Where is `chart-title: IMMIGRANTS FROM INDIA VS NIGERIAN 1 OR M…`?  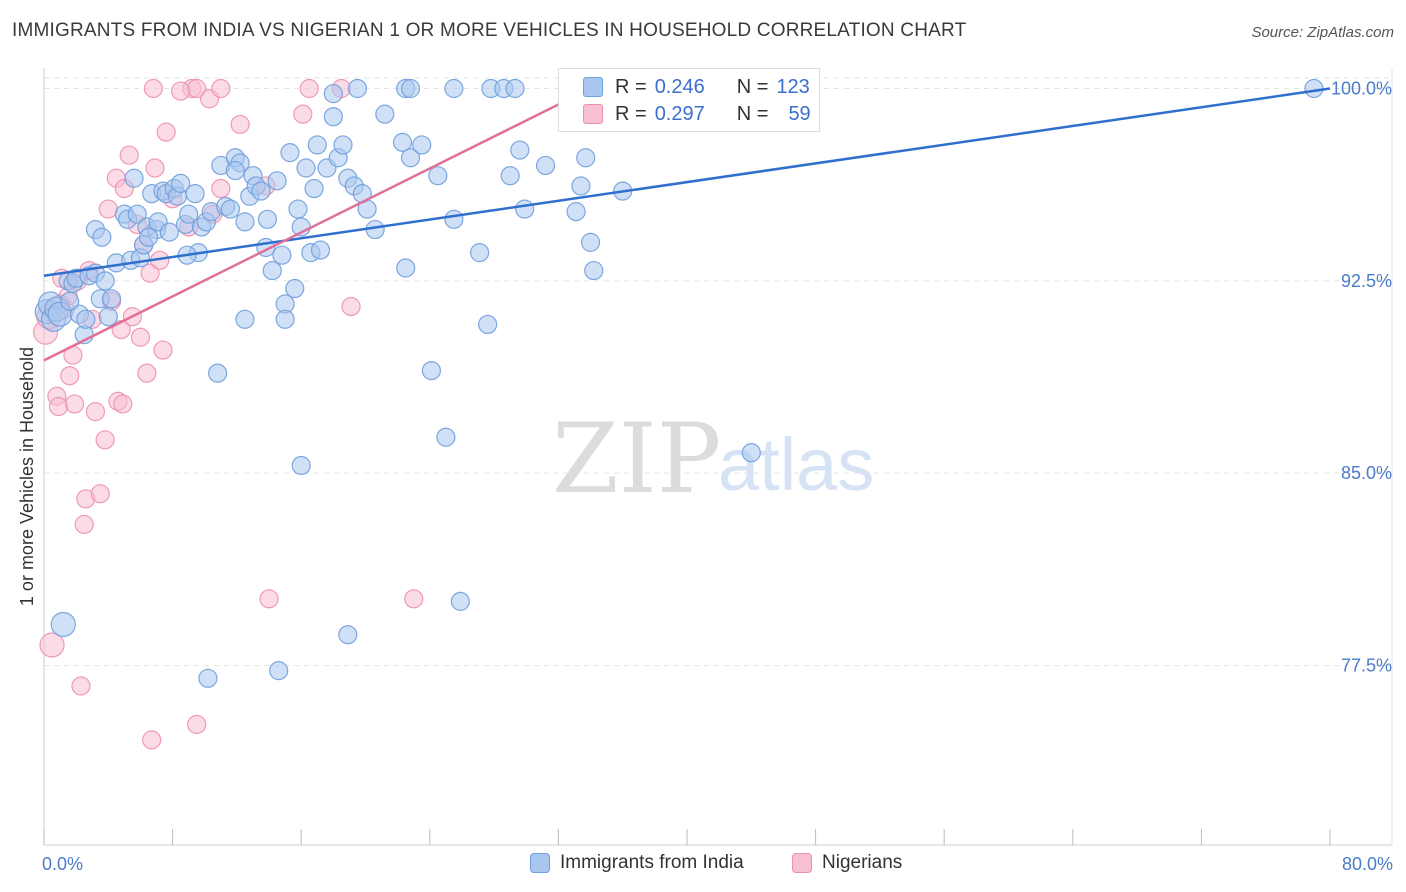
chart-title: IMMIGRANTS FROM INDIA VS NIGERIAN 1 OR M… is located at coordinates (489, 30).